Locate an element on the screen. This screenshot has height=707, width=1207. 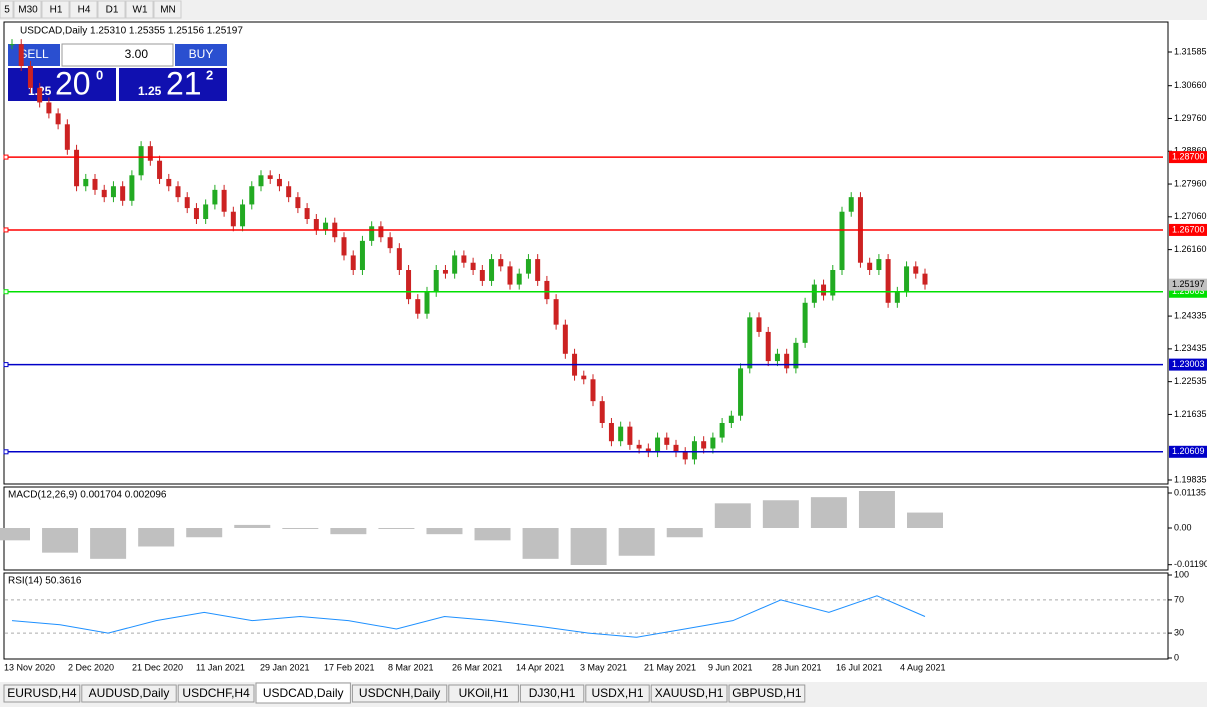
buy-pips: 21 is located at coordinates (184, 83).